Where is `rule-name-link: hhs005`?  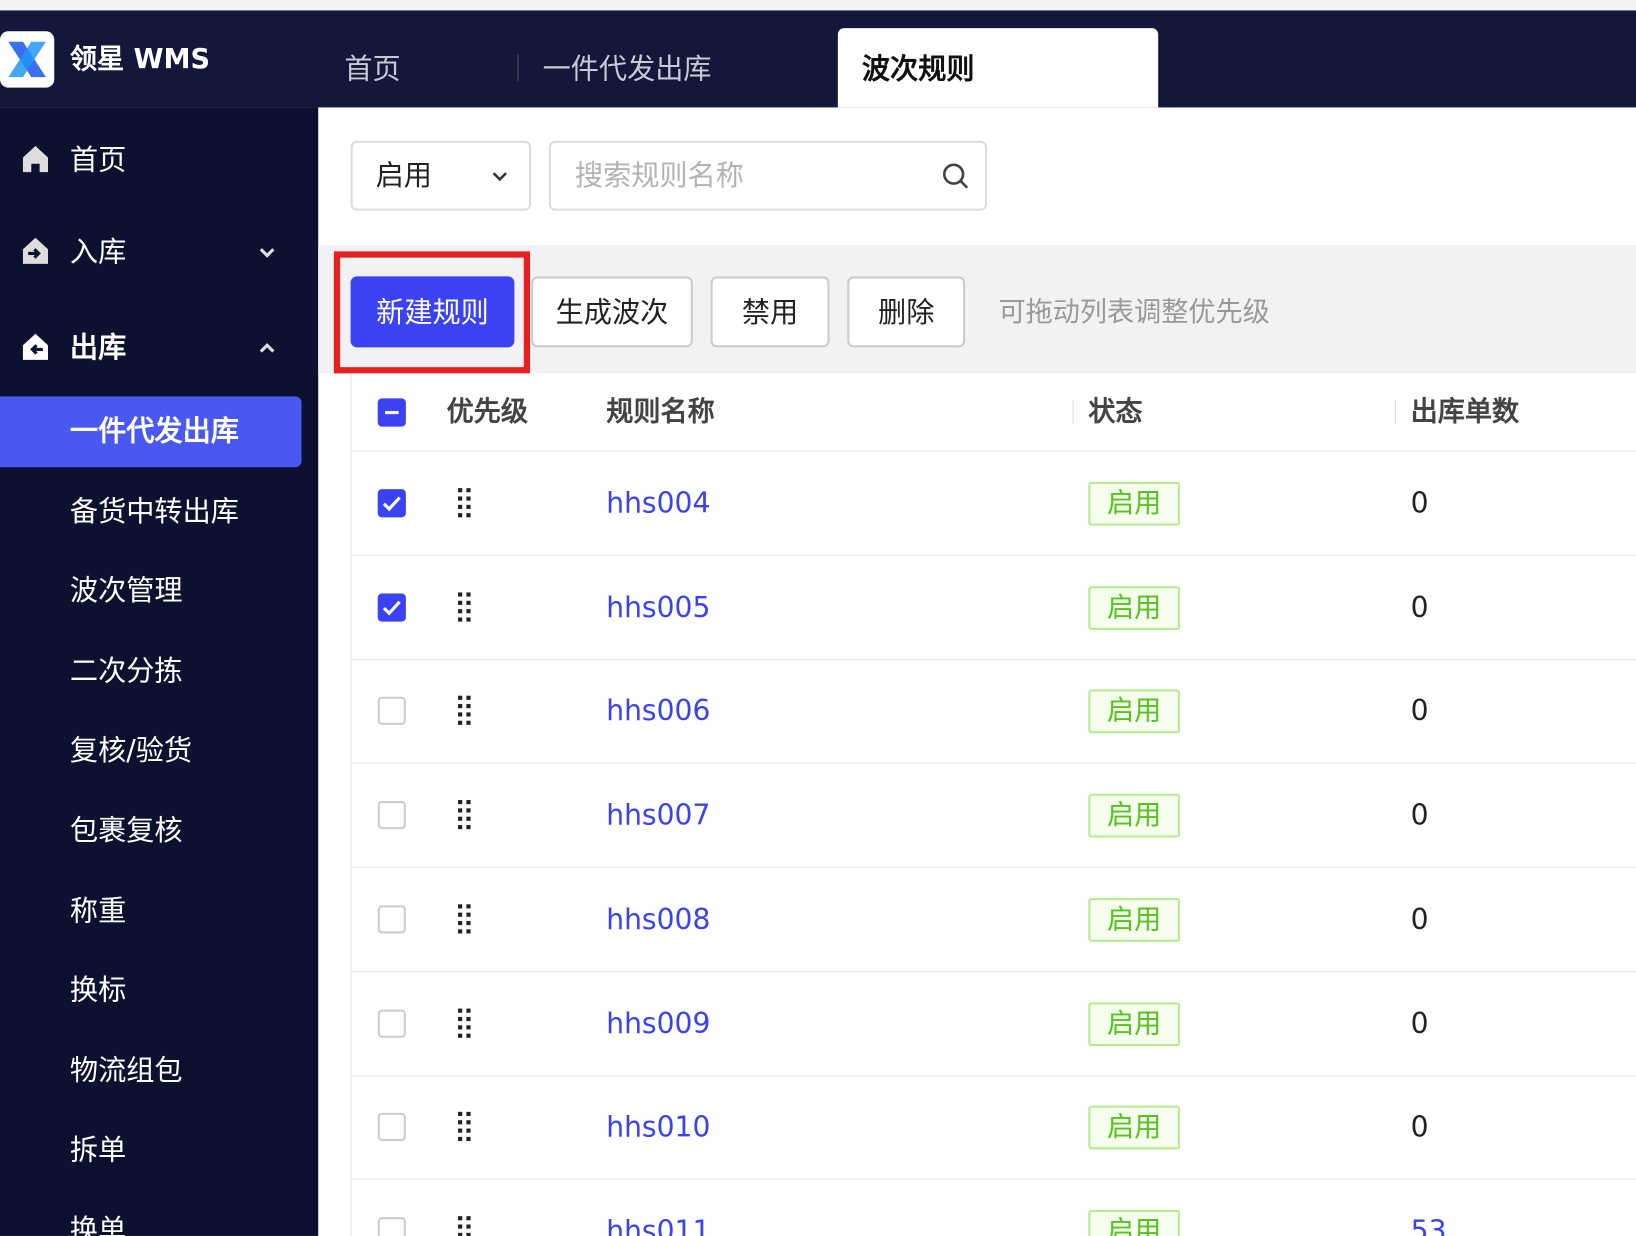
rule-name-link: hhs005 is located at coordinates (658, 607).